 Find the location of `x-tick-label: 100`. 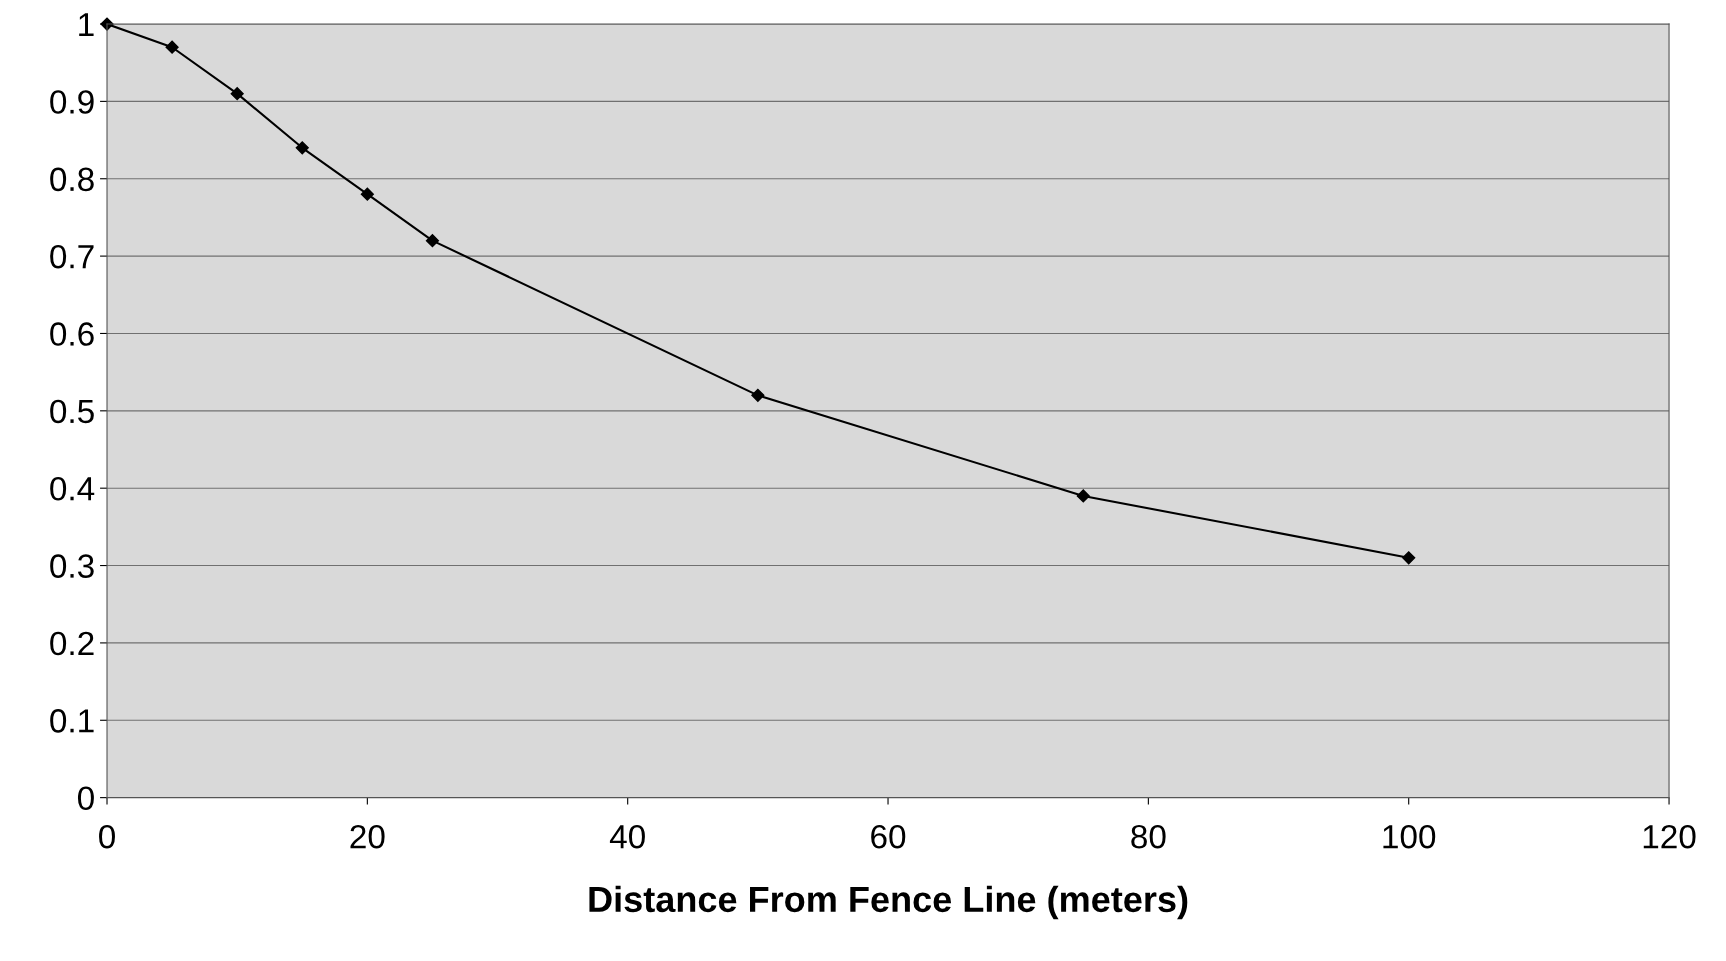

x-tick-label: 100 is located at coordinates (1409, 836).